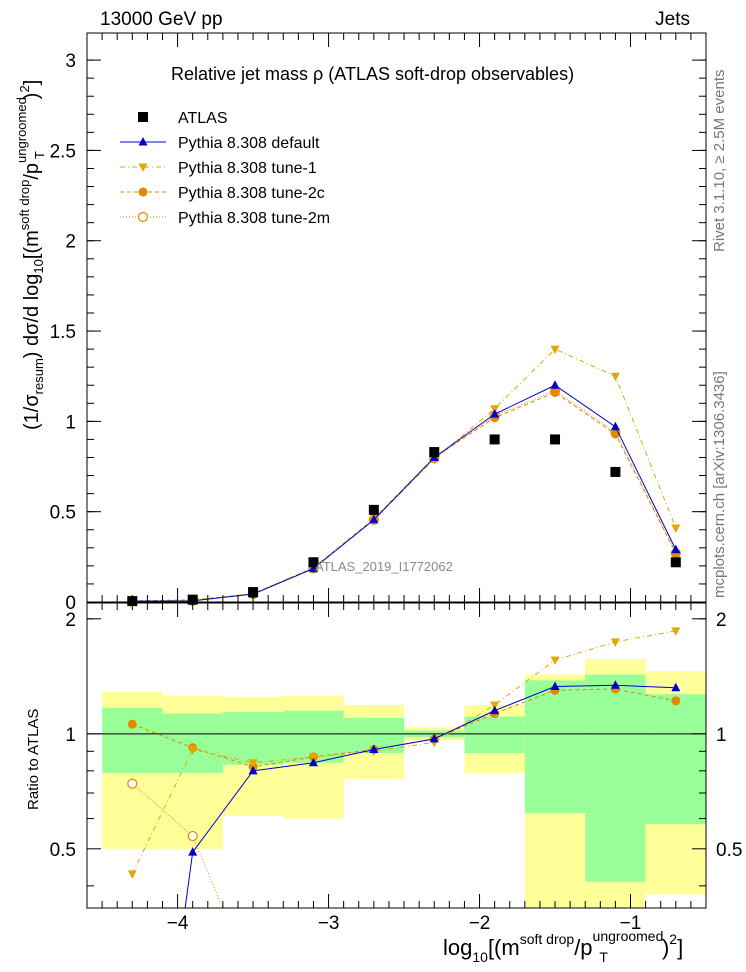  What do you see at coordinates (729, 850) in the screenshot?
I see `ratio-ytick-label-right: 0.5` at bounding box center [729, 850].